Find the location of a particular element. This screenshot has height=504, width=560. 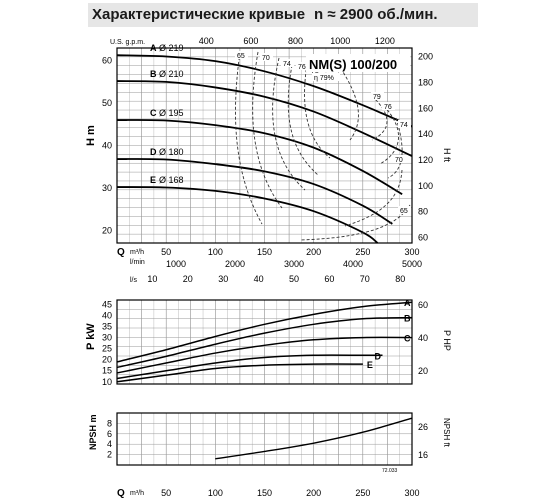

head-curve-diameter-b: Ø 210 is located at coordinates (171, 74).